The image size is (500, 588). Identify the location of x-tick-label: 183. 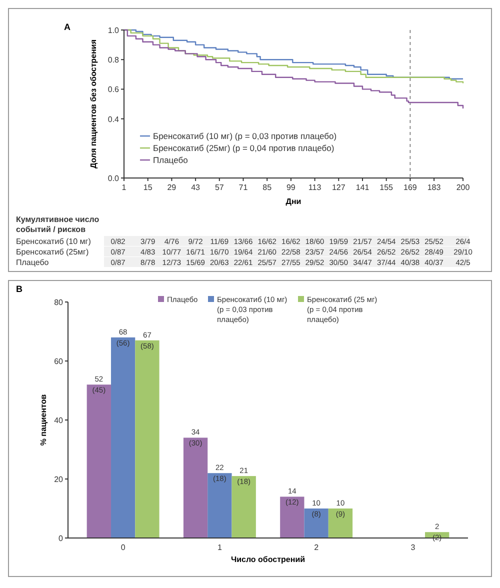
(434, 187).